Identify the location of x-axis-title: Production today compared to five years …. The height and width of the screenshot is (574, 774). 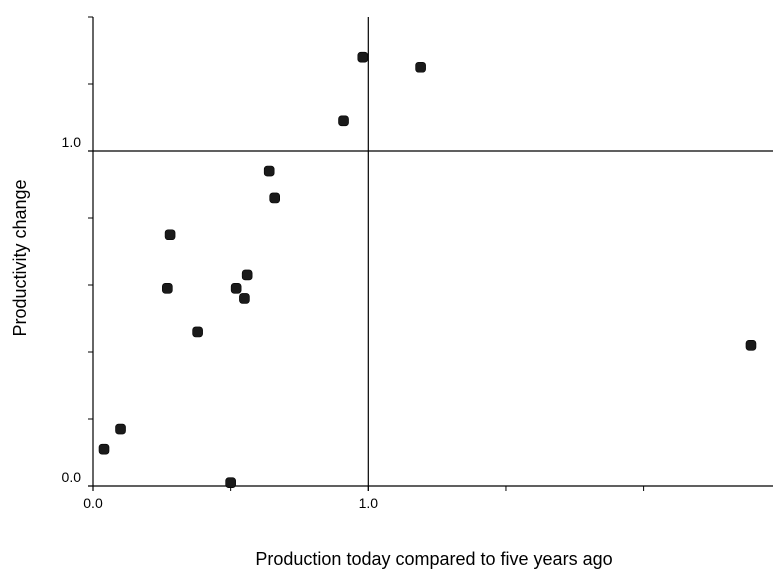
(433, 559).